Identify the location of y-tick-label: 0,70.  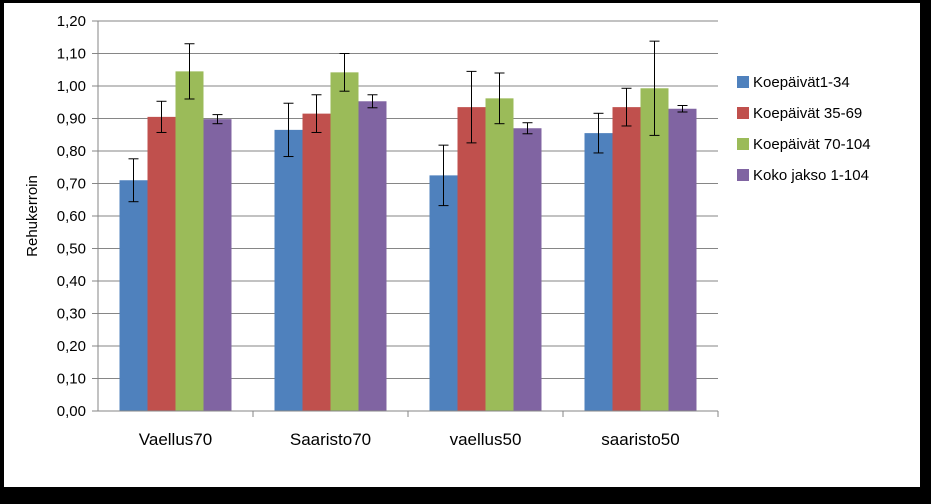
(71, 184).